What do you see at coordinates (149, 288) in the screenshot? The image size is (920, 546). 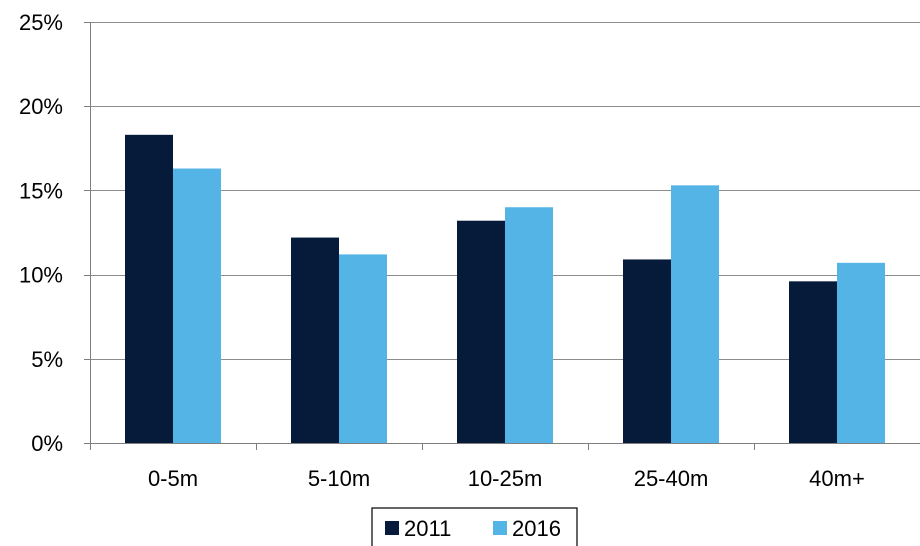 I see `bar-2011-0-5m` at bounding box center [149, 288].